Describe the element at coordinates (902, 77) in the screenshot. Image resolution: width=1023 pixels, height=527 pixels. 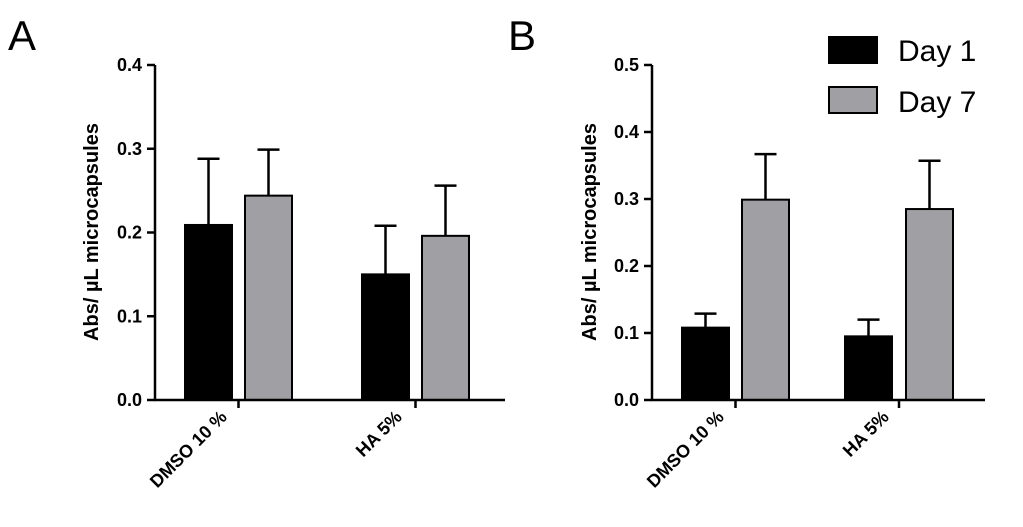
I see `legend: Day 1 Day 7` at that location.